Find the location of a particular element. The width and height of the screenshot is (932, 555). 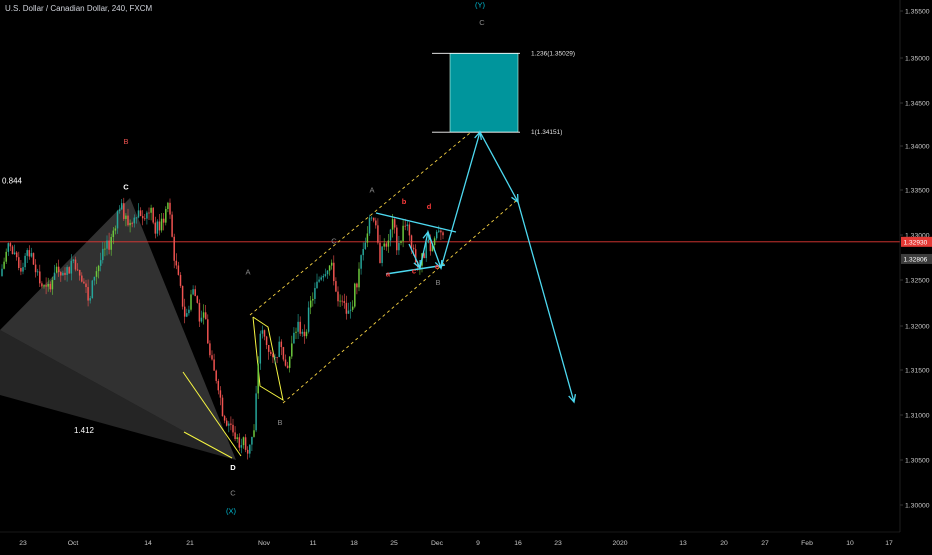

y-tick-label: 1.33000 is located at coordinates (917, 236).